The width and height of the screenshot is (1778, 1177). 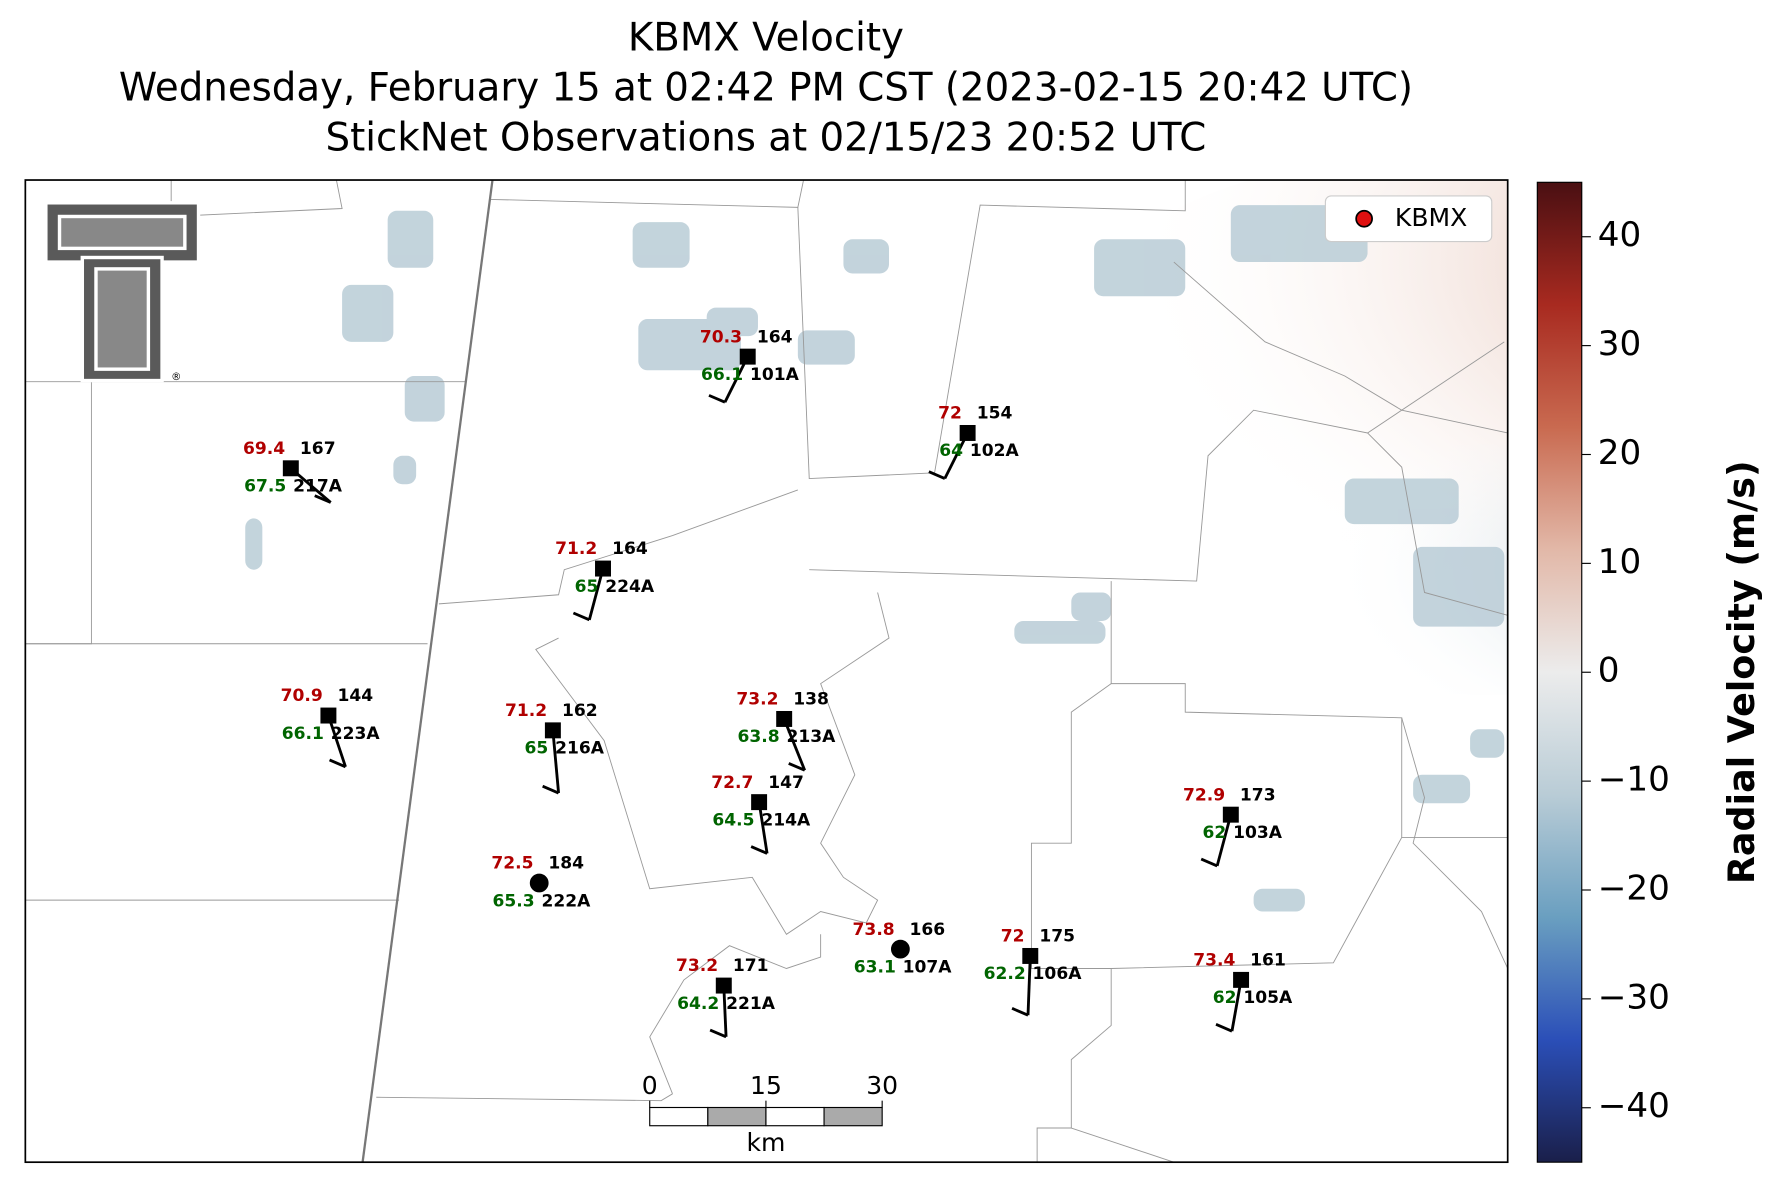 What do you see at coordinates (1431, 217) in the screenshot?
I see `legend-label: KBMX` at bounding box center [1431, 217].